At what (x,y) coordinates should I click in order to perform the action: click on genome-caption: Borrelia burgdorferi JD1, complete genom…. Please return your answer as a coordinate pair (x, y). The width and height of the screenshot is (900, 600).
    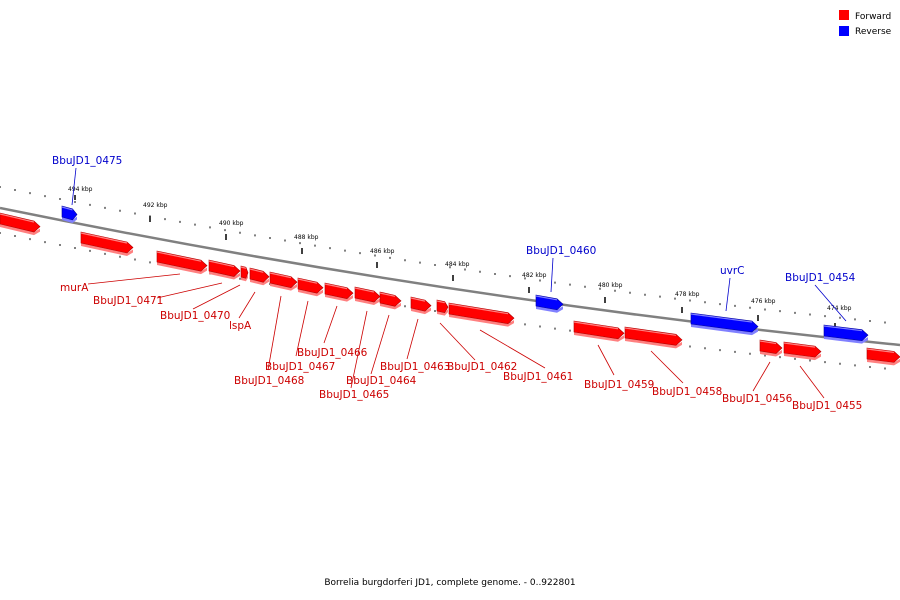
    Looking at the image, I should click on (450, 583).